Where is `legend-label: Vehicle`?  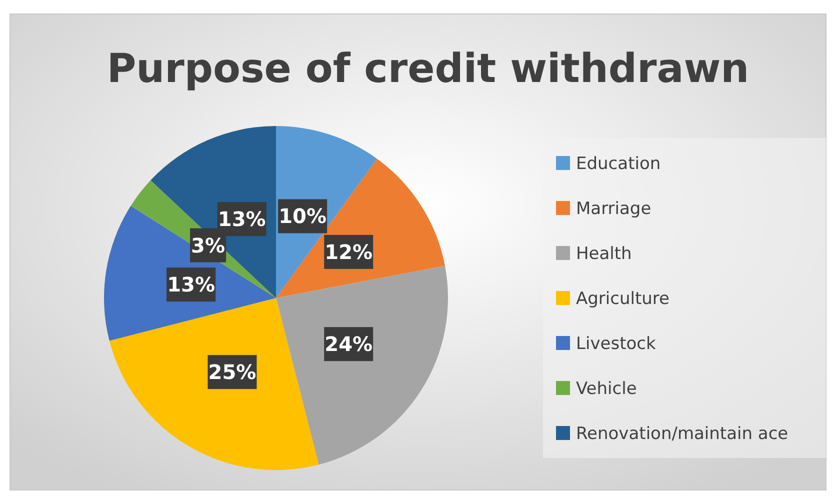 legend-label: Vehicle is located at coordinates (606, 389).